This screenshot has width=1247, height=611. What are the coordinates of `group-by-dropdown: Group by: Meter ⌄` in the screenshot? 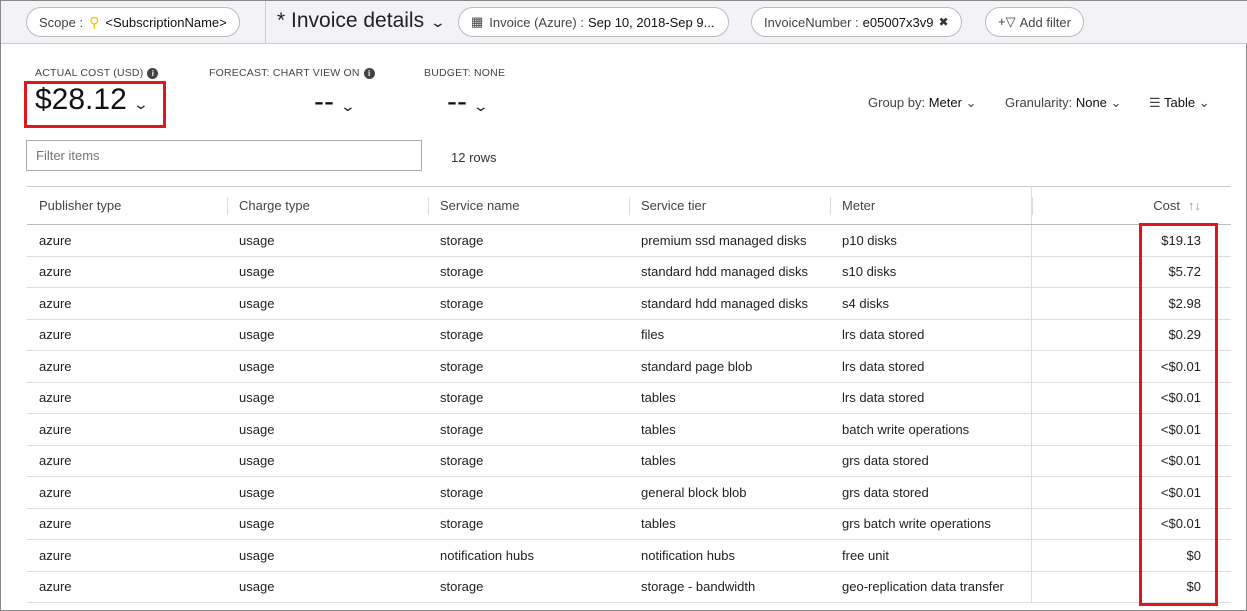 It's located at (922, 102).